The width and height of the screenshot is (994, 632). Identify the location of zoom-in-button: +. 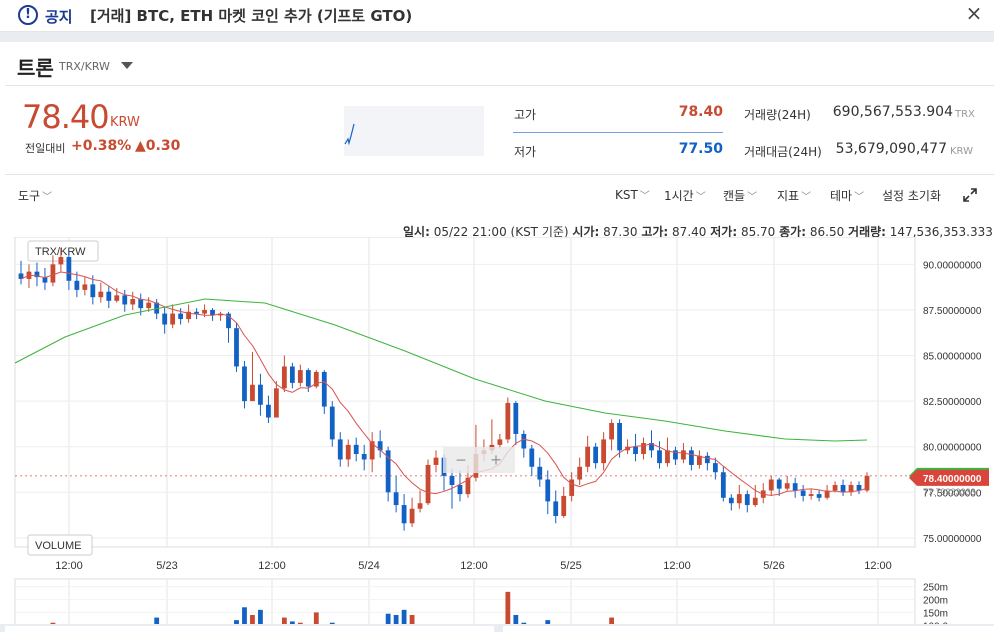
(496, 460).